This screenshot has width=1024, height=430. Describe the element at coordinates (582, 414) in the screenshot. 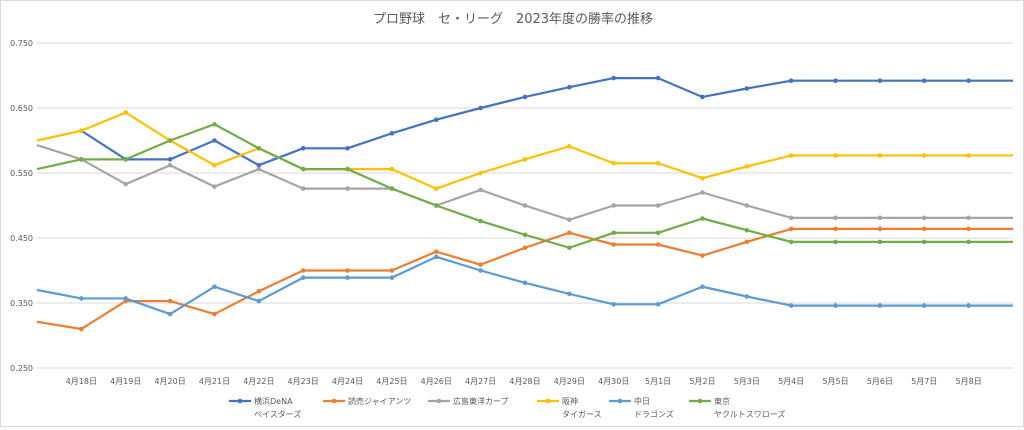

I see `legend-label-line2: タイガース` at that location.